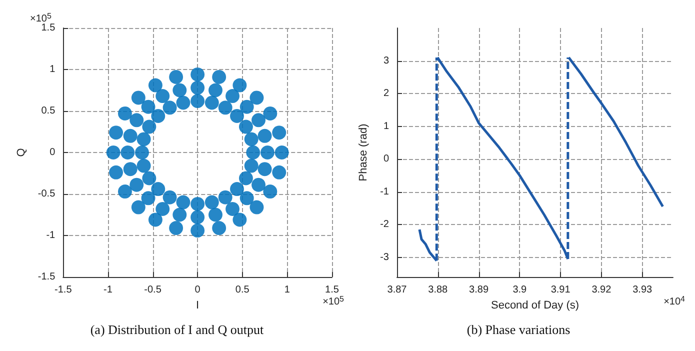 The height and width of the screenshot is (351, 695). What do you see at coordinates (385, 257) in the screenshot?
I see `y-tick-label: -3` at bounding box center [385, 257].